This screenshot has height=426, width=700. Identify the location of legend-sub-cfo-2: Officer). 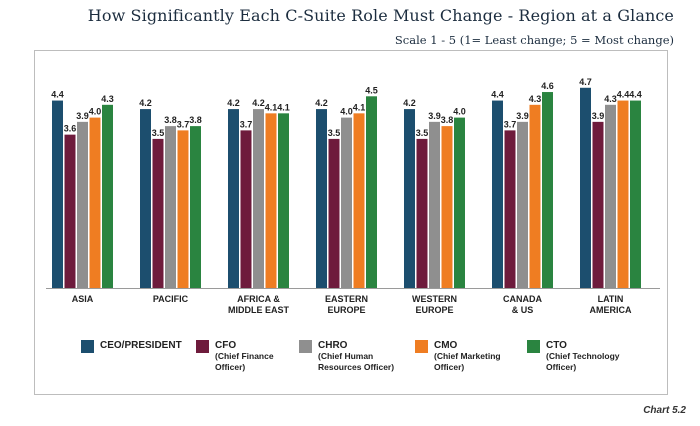
(230, 367).